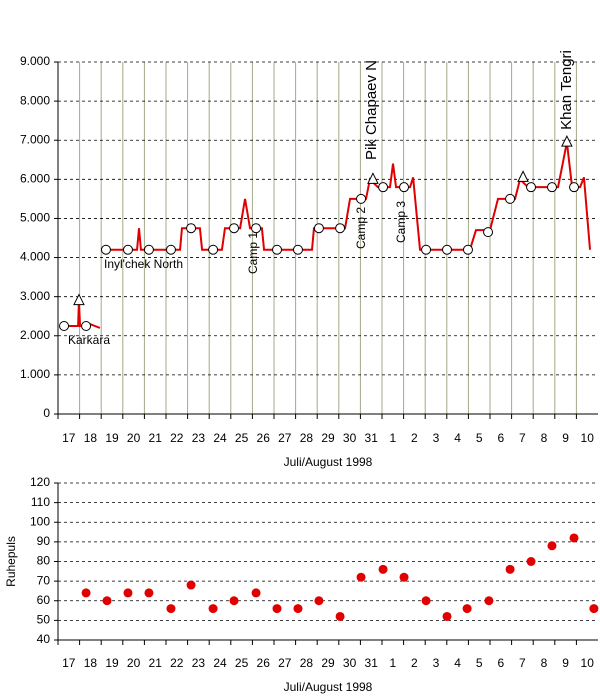 The width and height of the screenshot is (600, 700). I want to click on y-tick-label: 40, so click(44, 639).